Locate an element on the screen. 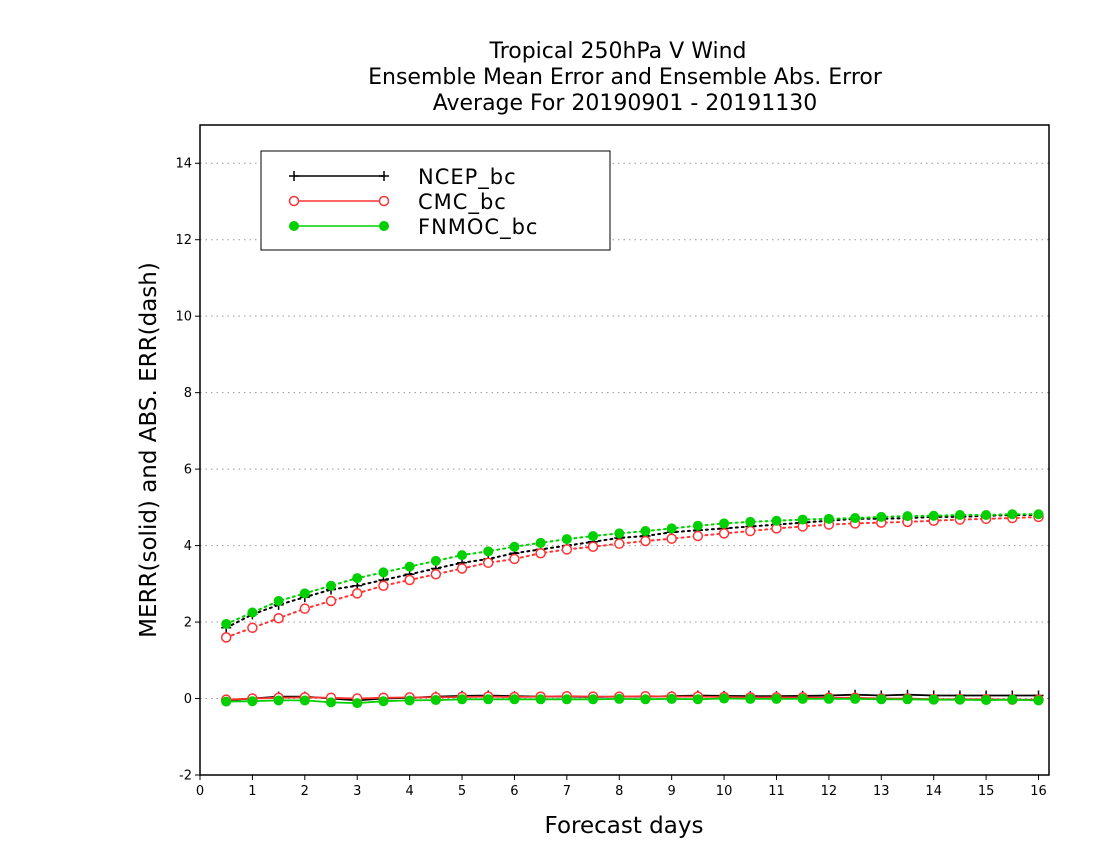 This screenshot has height=854, width=1100. x-tick-label: 15 is located at coordinates (986, 791).